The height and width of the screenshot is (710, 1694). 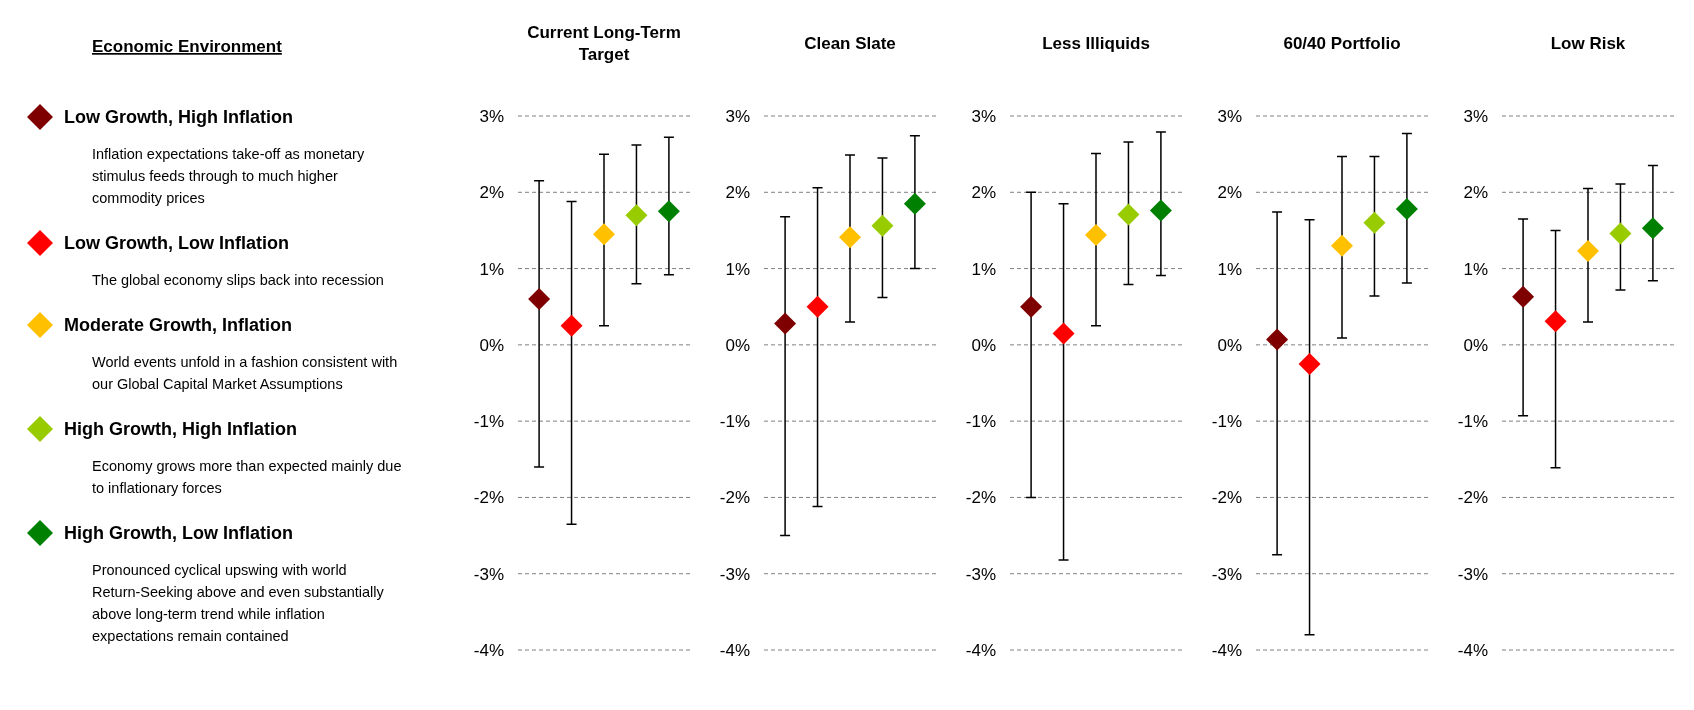 I want to click on text: World events unfold in a fashion consistent with our Global Capital Market Assumptions, so click(x=245, y=373).